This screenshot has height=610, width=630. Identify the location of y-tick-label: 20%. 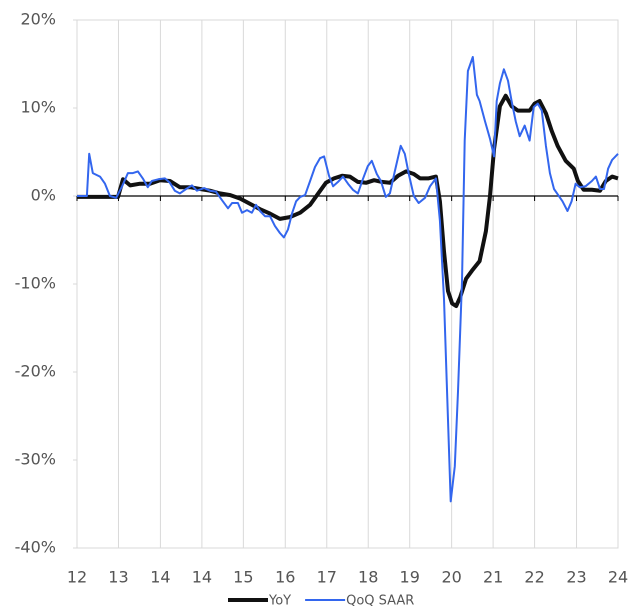
(38, 19).